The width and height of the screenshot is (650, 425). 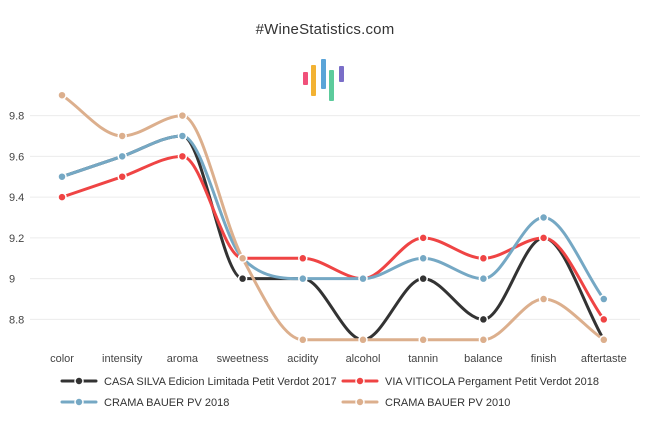 What do you see at coordinates (604, 359) in the screenshot?
I see `x-tick-label: aftertaste` at bounding box center [604, 359].